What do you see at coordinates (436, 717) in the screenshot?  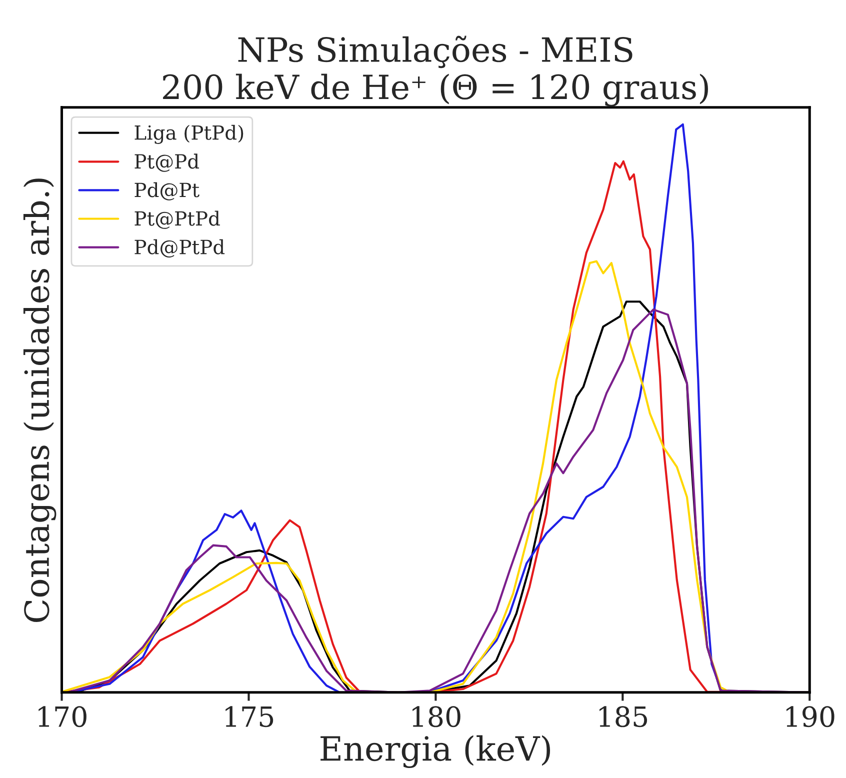 I see `x-tick-label: 180` at bounding box center [436, 717].